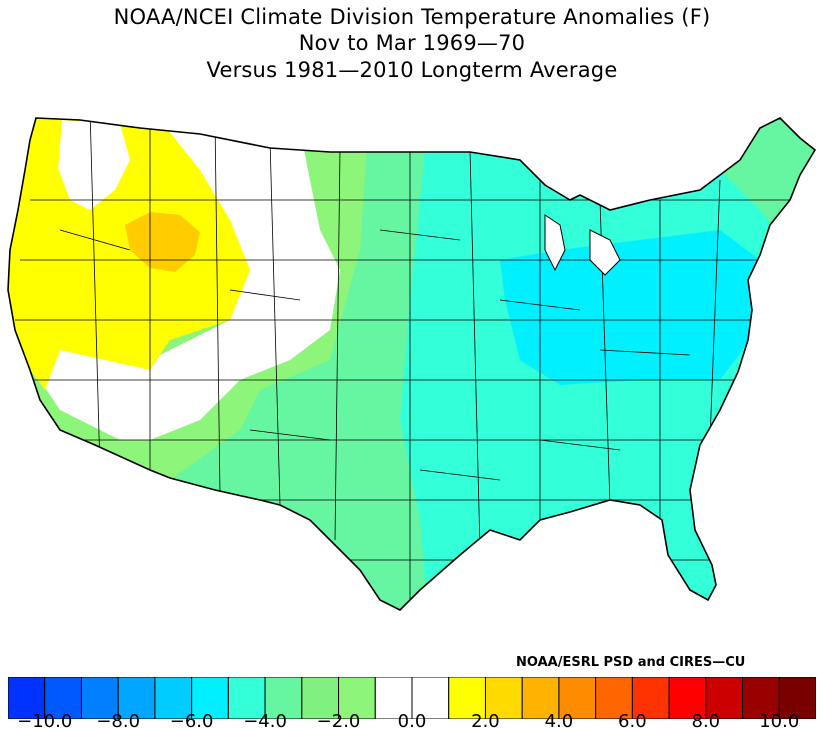 The image size is (824, 744). I want to click on region-washington-coast, so click(46, 169).